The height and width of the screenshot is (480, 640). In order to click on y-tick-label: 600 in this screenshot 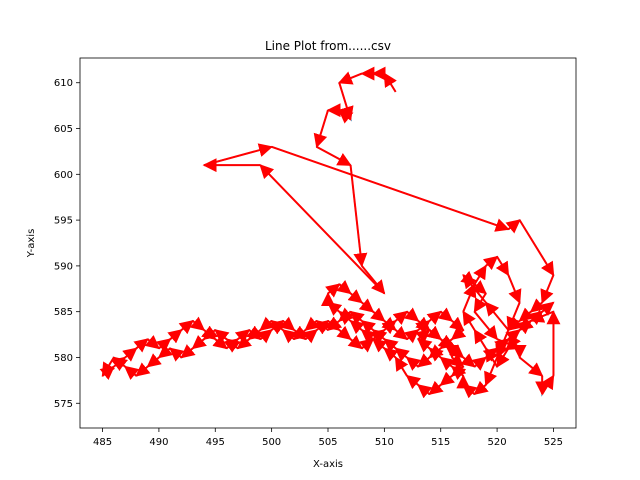, I will do `click(63, 175)`.